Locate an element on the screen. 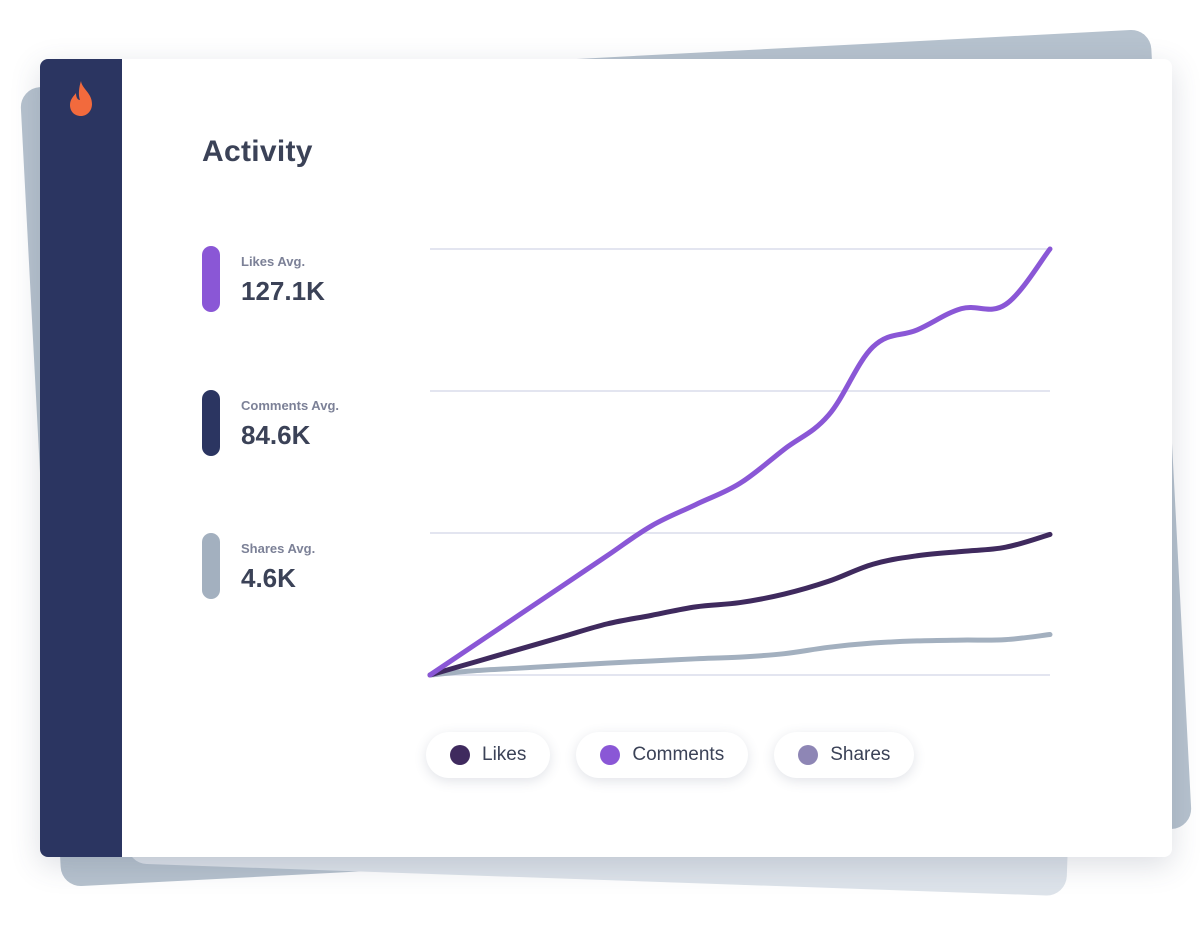  series-line-likes is located at coordinates (740, 604).